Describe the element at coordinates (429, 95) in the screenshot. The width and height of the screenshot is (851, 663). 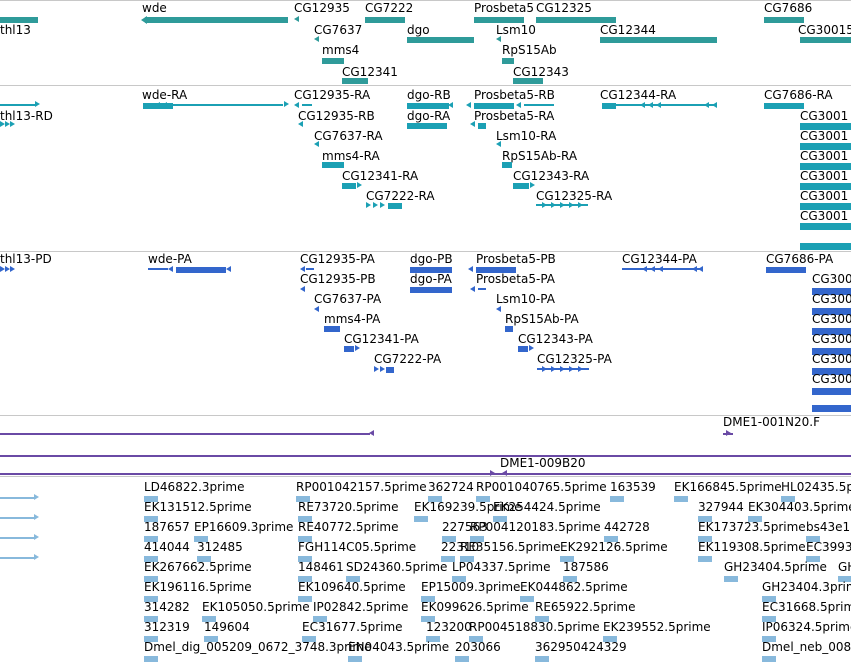
I see `feature-label: dgo-RB` at that location.